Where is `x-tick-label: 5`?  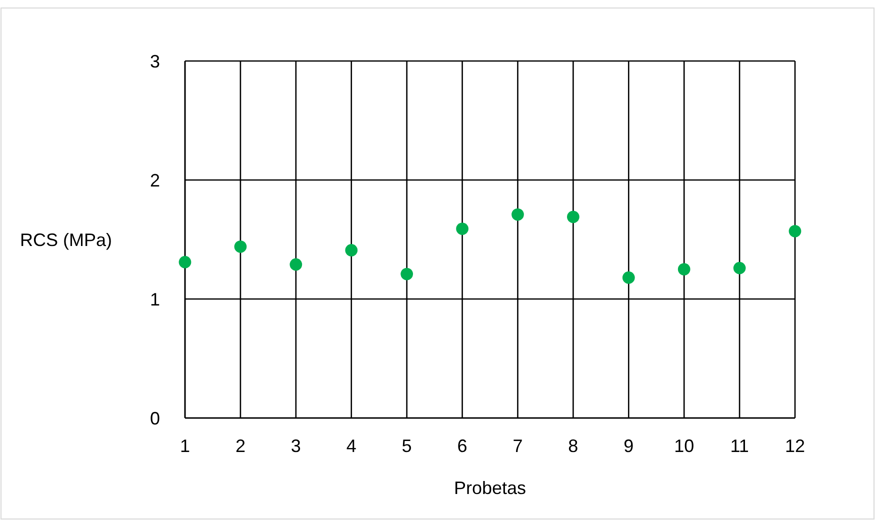 x-tick-label: 5 is located at coordinates (407, 446).